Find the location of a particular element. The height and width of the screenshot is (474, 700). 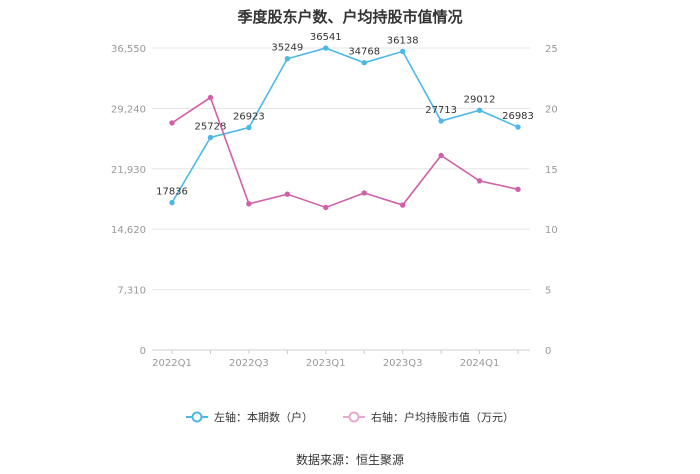

right-tick-label: 10 is located at coordinates (551, 230).